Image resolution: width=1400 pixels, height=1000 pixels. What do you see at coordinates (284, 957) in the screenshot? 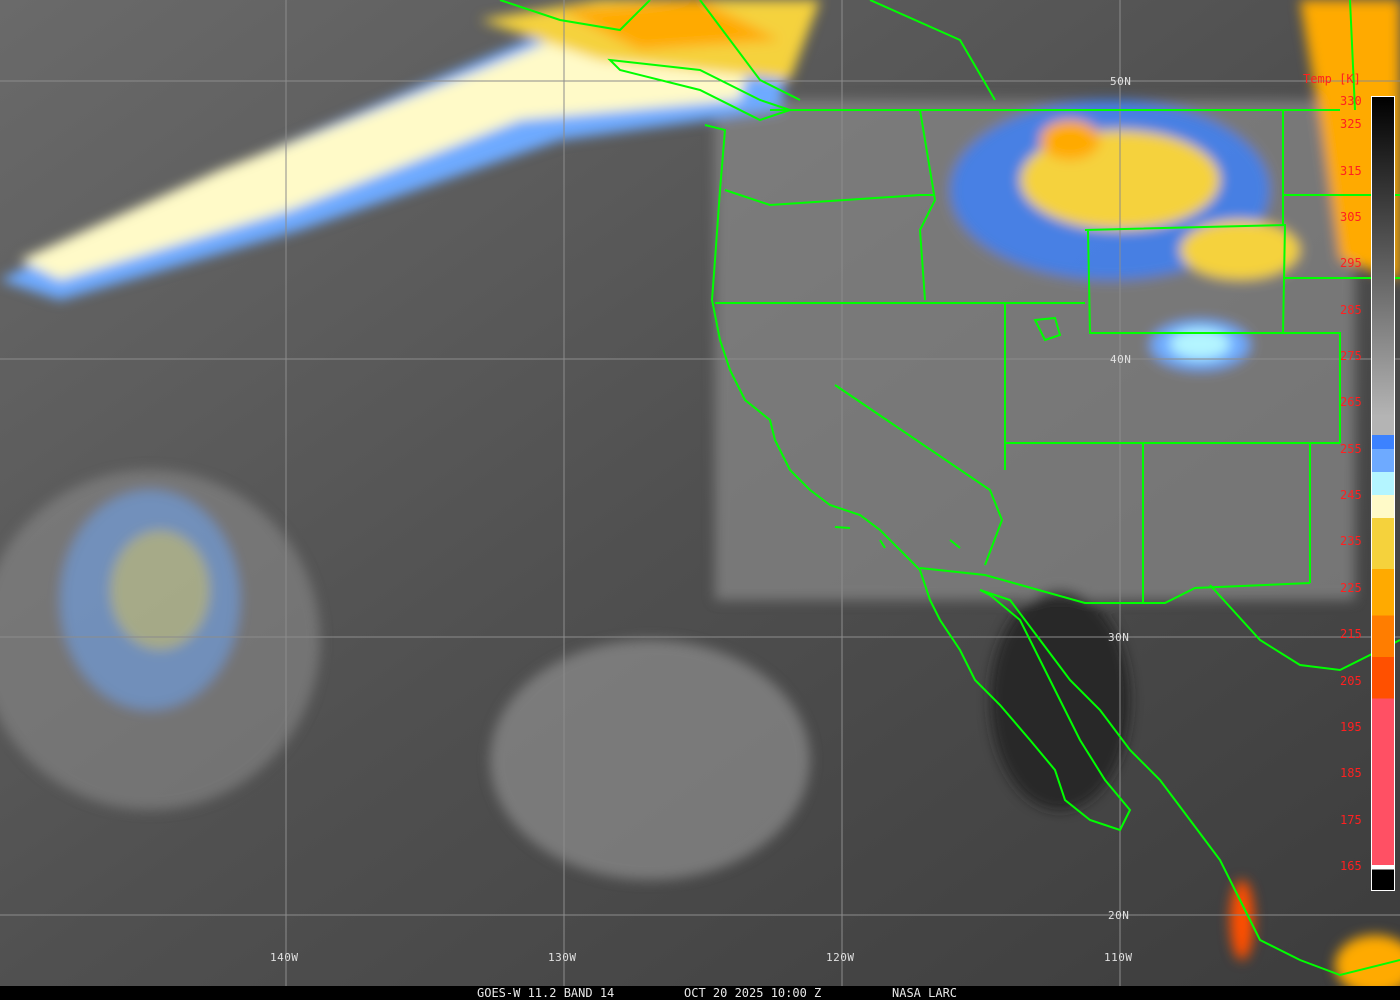
I see `lon-label-140w: 140W` at bounding box center [284, 957].